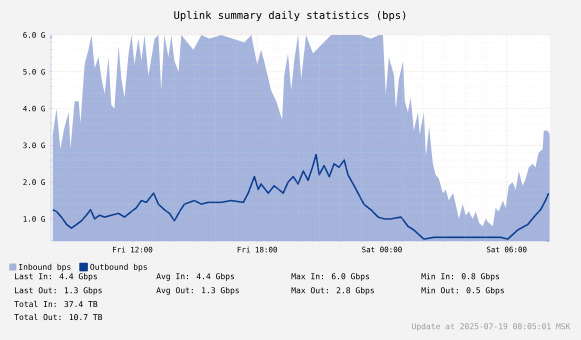 The image size is (581, 340). I want to click on text: Total Out: 10.7 TB, so click(58, 317).